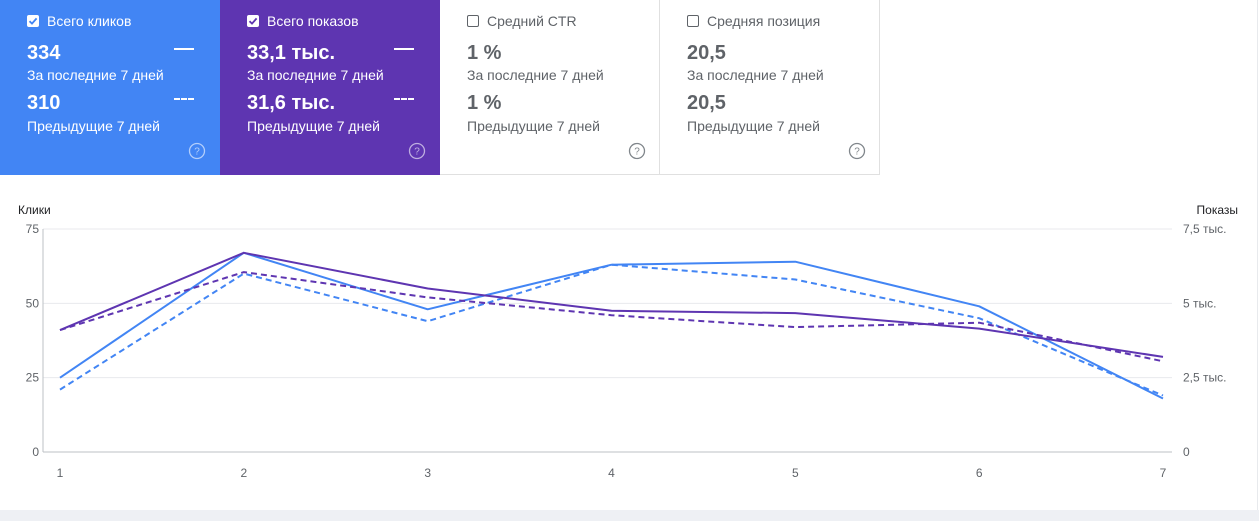 Image resolution: width=1259 pixels, height=521 pixels. I want to click on x-tick-label: 6, so click(979, 473).